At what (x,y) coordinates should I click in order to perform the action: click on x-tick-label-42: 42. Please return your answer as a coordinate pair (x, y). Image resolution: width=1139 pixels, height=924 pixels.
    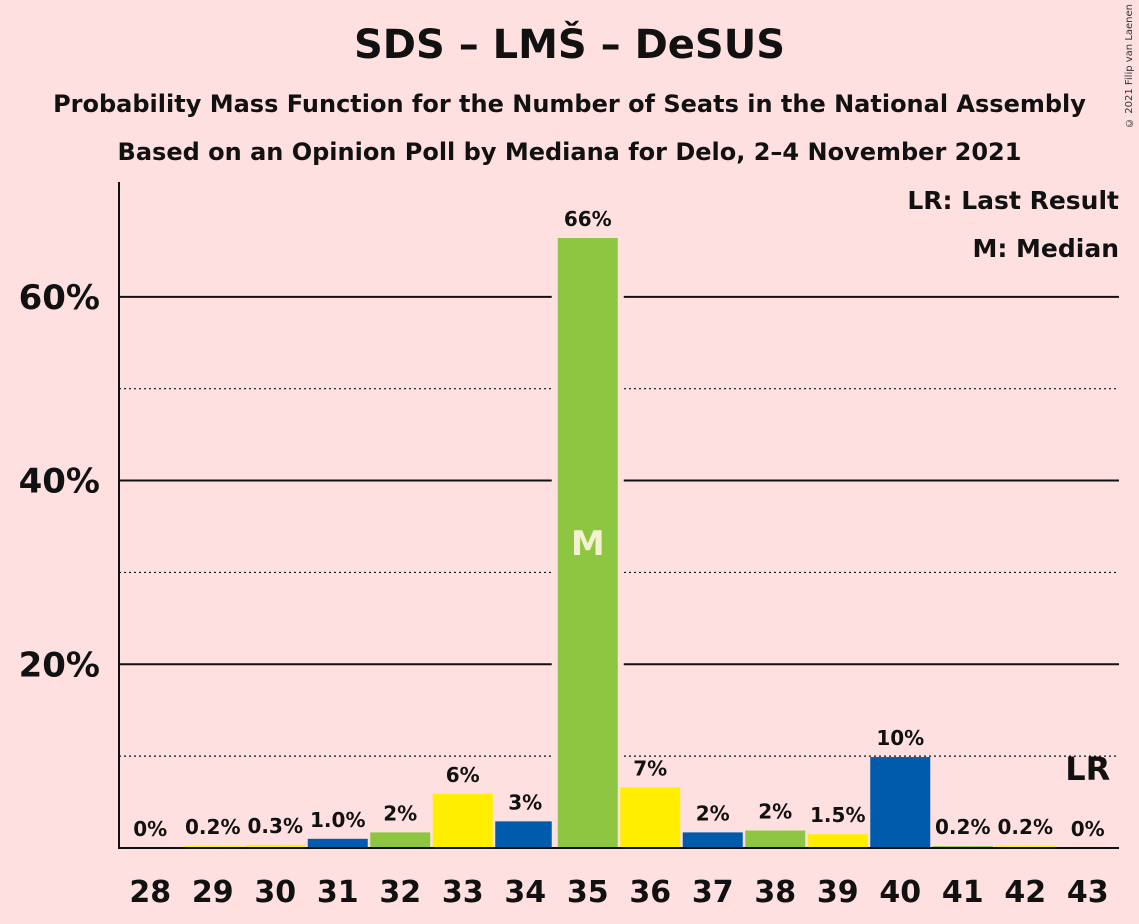
    Looking at the image, I should click on (1025, 892).